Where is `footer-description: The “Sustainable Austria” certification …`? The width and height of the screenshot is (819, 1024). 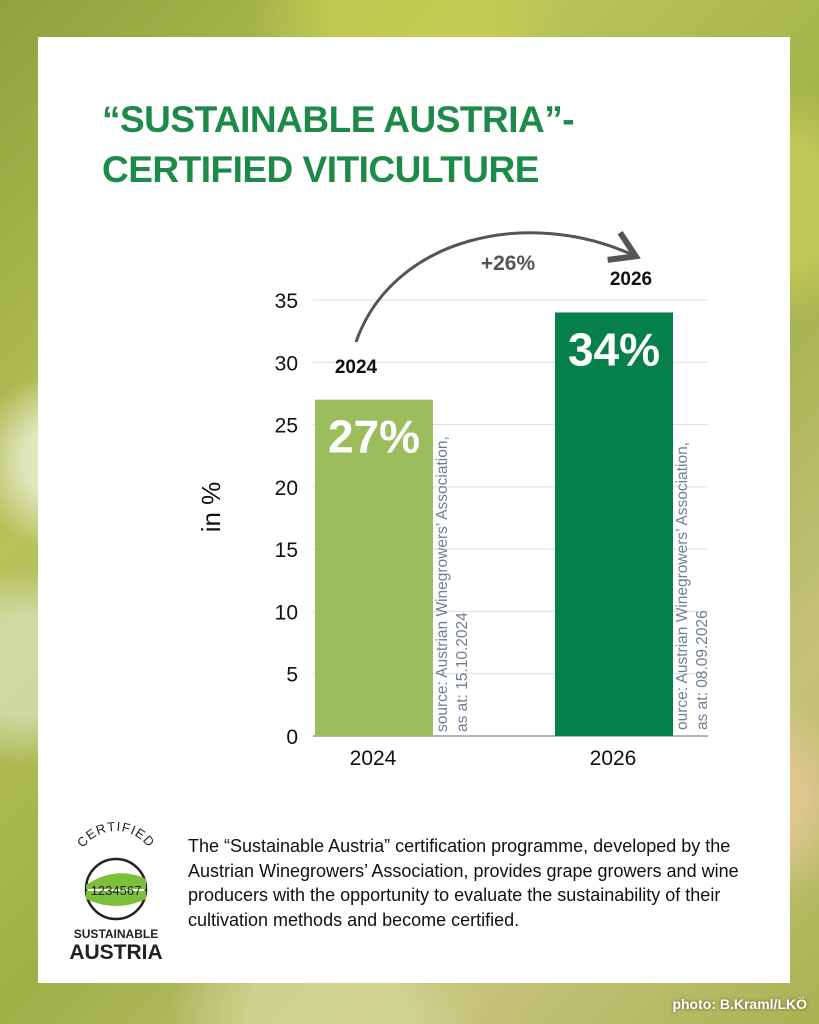 footer-description: The “Sustainable Austria” certification … is located at coordinates (463, 883).